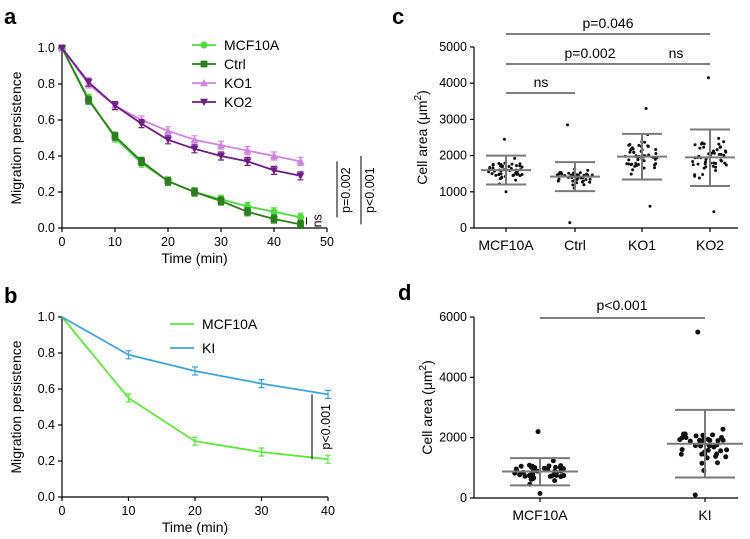 Image resolution: width=750 pixels, height=539 pixels. What do you see at coordinates (398, 16) in the screenshot?
I see `panel-label-c: c` at bounding box center [398, 16].